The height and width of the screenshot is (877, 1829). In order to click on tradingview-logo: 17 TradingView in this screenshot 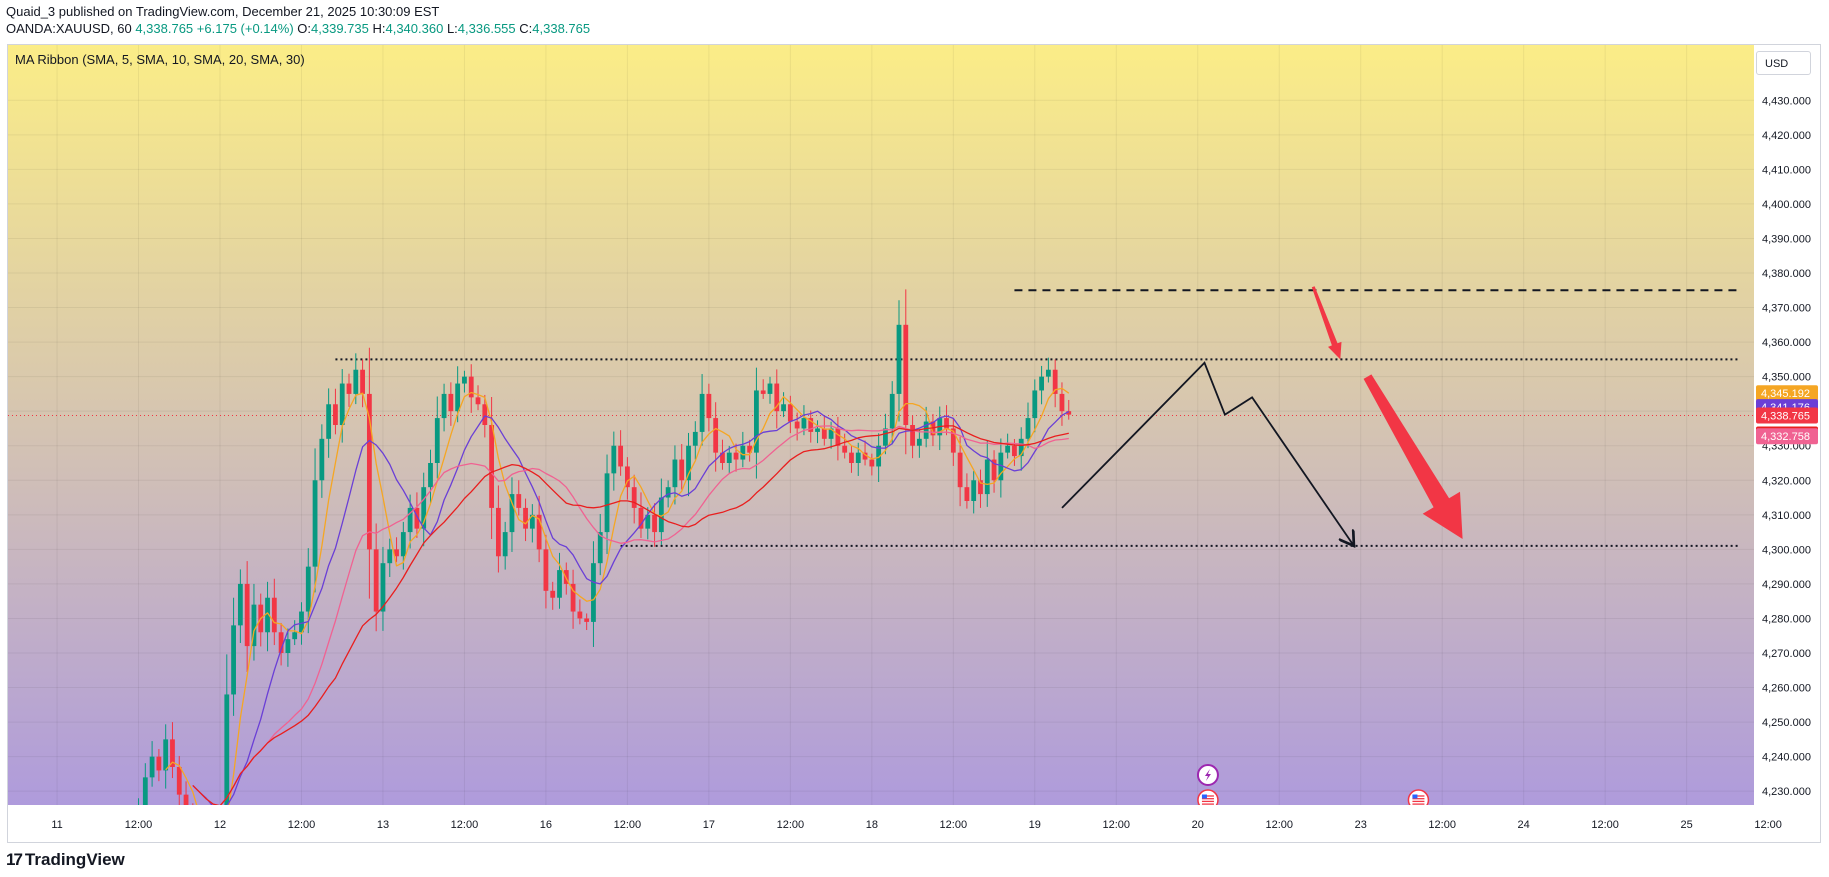, I will do `click(65, 860)`.